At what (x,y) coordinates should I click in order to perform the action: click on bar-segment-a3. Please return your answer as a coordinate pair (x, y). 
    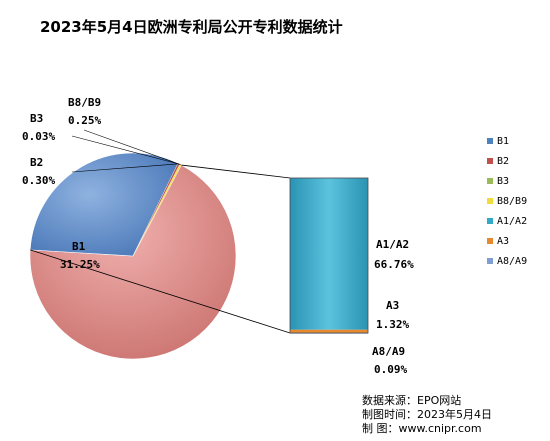
    Looking at the image, I should click on (329, 331).